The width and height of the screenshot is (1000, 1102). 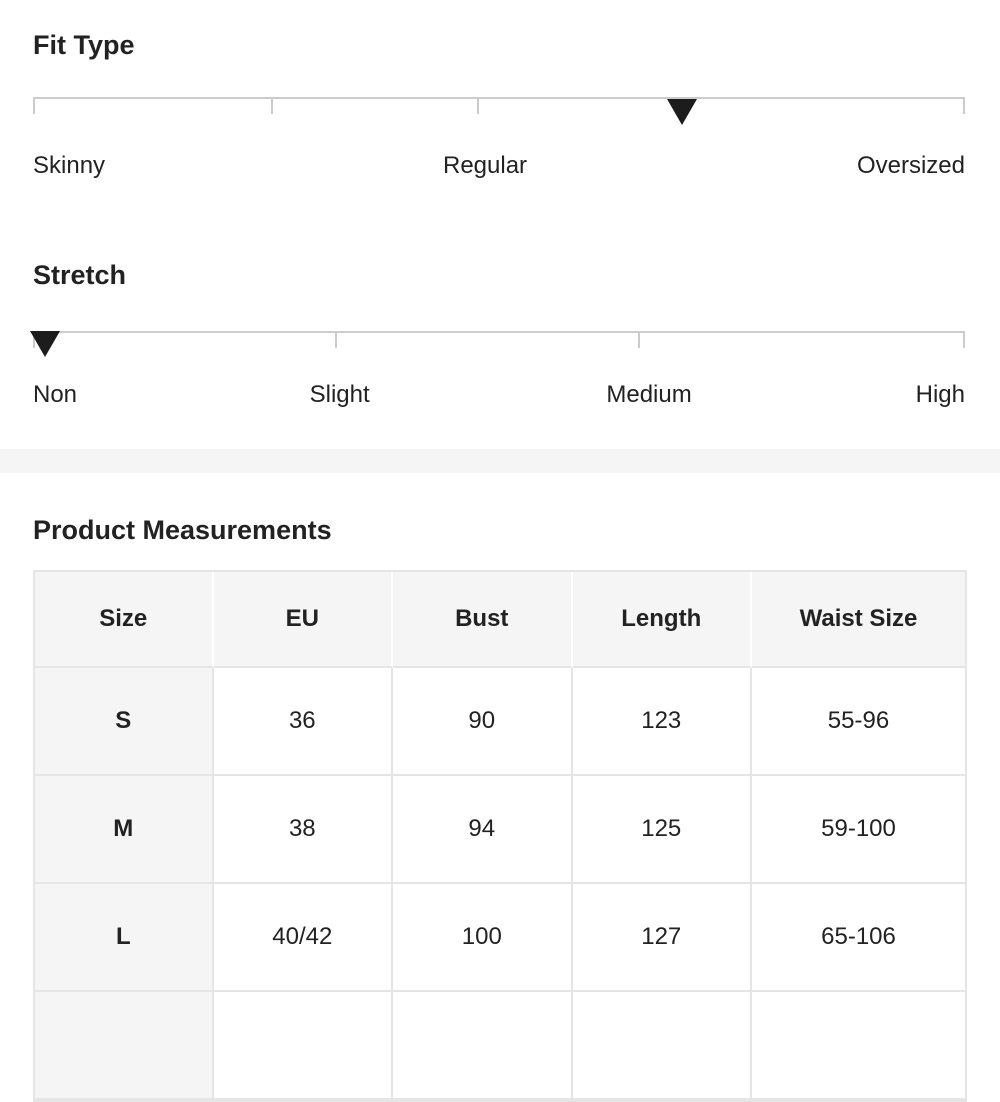 What do you see at coordinates (858, 938) in the screenshot?
I see `cell-waist: 65-106` at bounding box center [858, 938].